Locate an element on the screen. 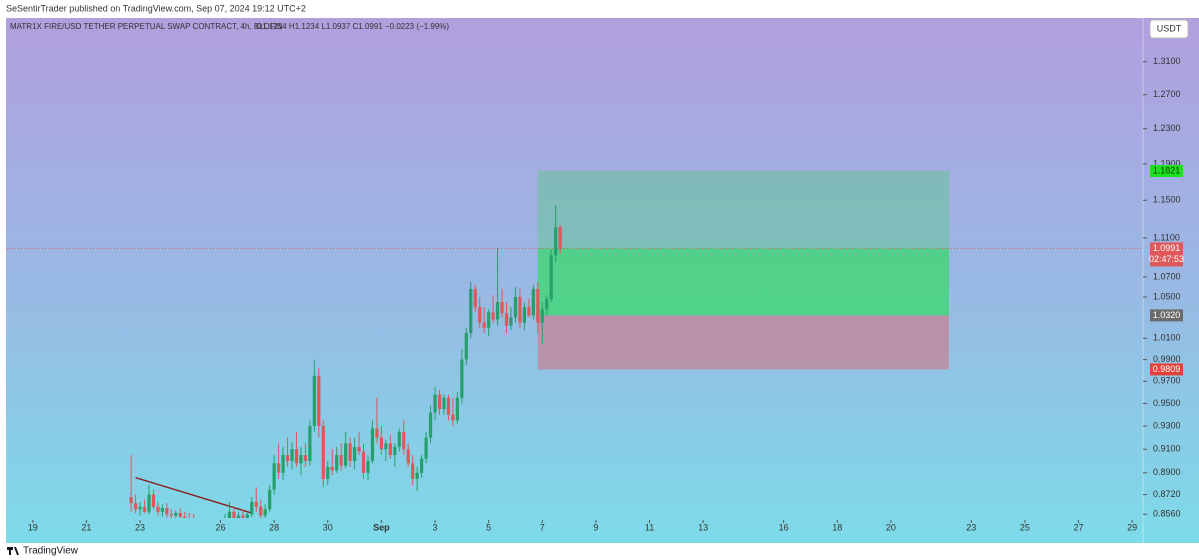 Image resolution: width=1199 pixels, height=560 pixels. x-tick-label: 19 is located at coordinates (33, 527).